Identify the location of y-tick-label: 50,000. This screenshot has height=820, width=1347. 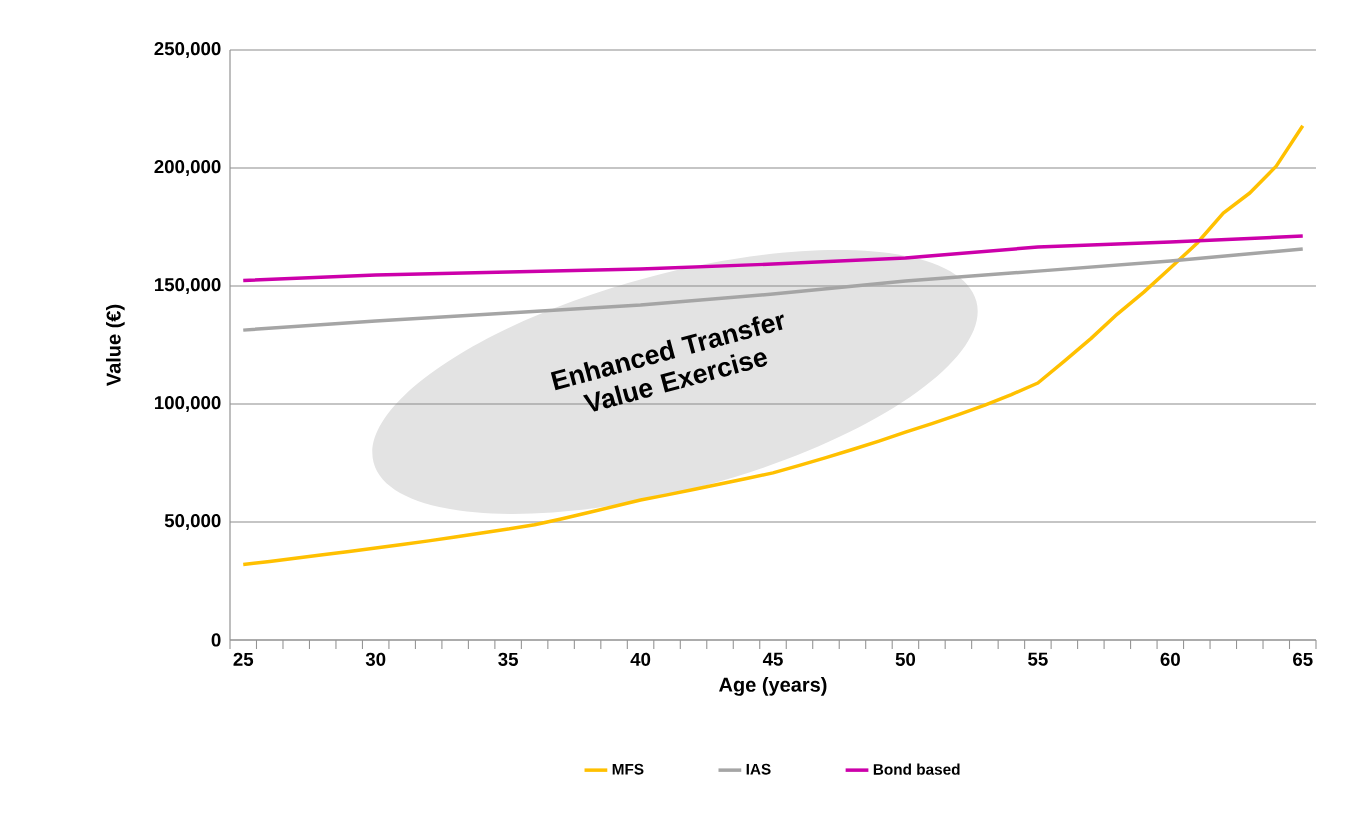
(192, 522).